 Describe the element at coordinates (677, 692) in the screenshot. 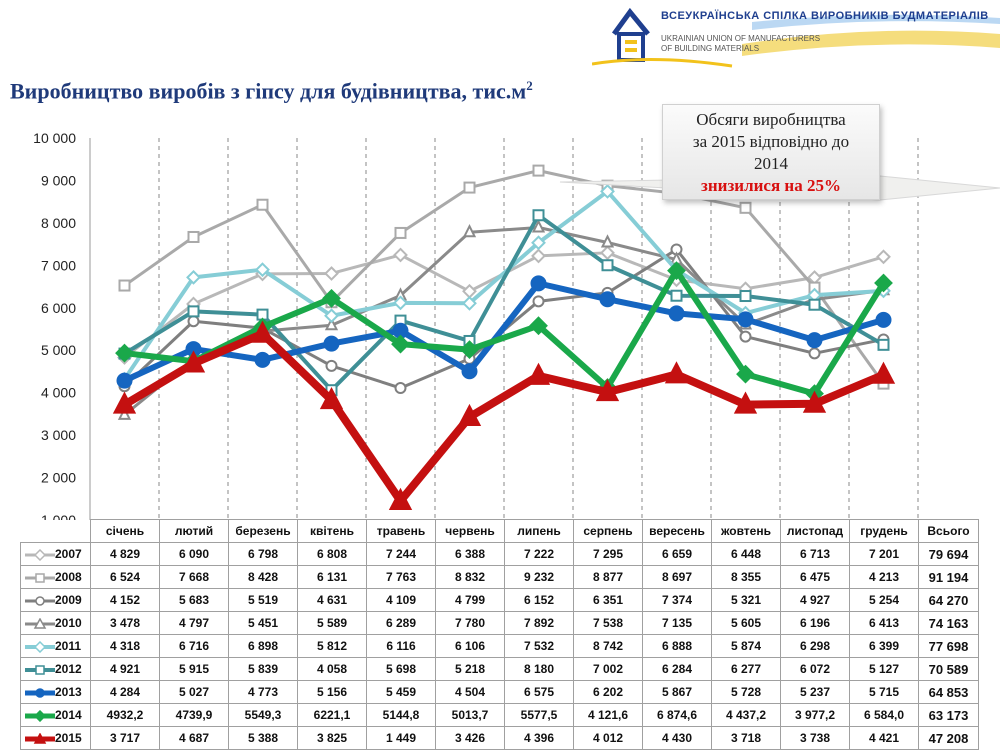

I see `table-cell: 5 867` at that location.